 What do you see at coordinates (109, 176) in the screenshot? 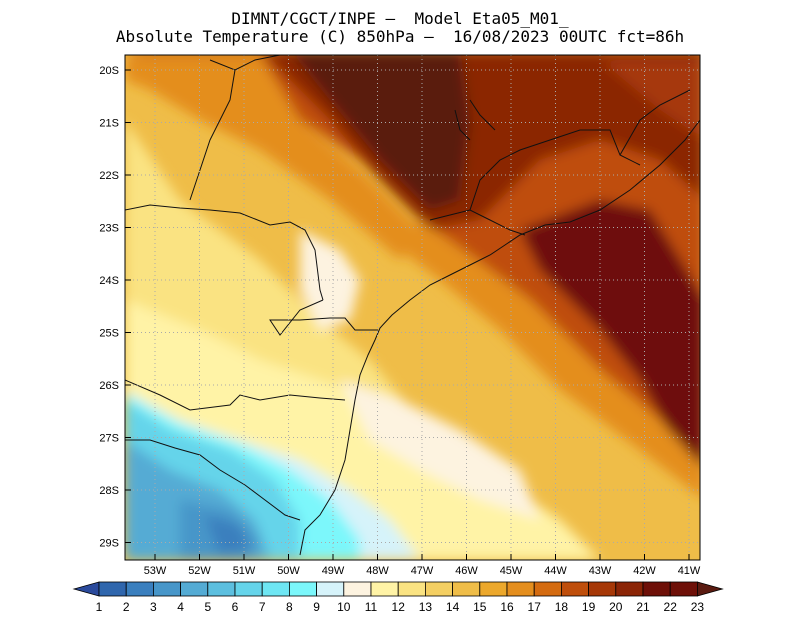
I see `lat-label: 22S` at bounding box center [109, 176].